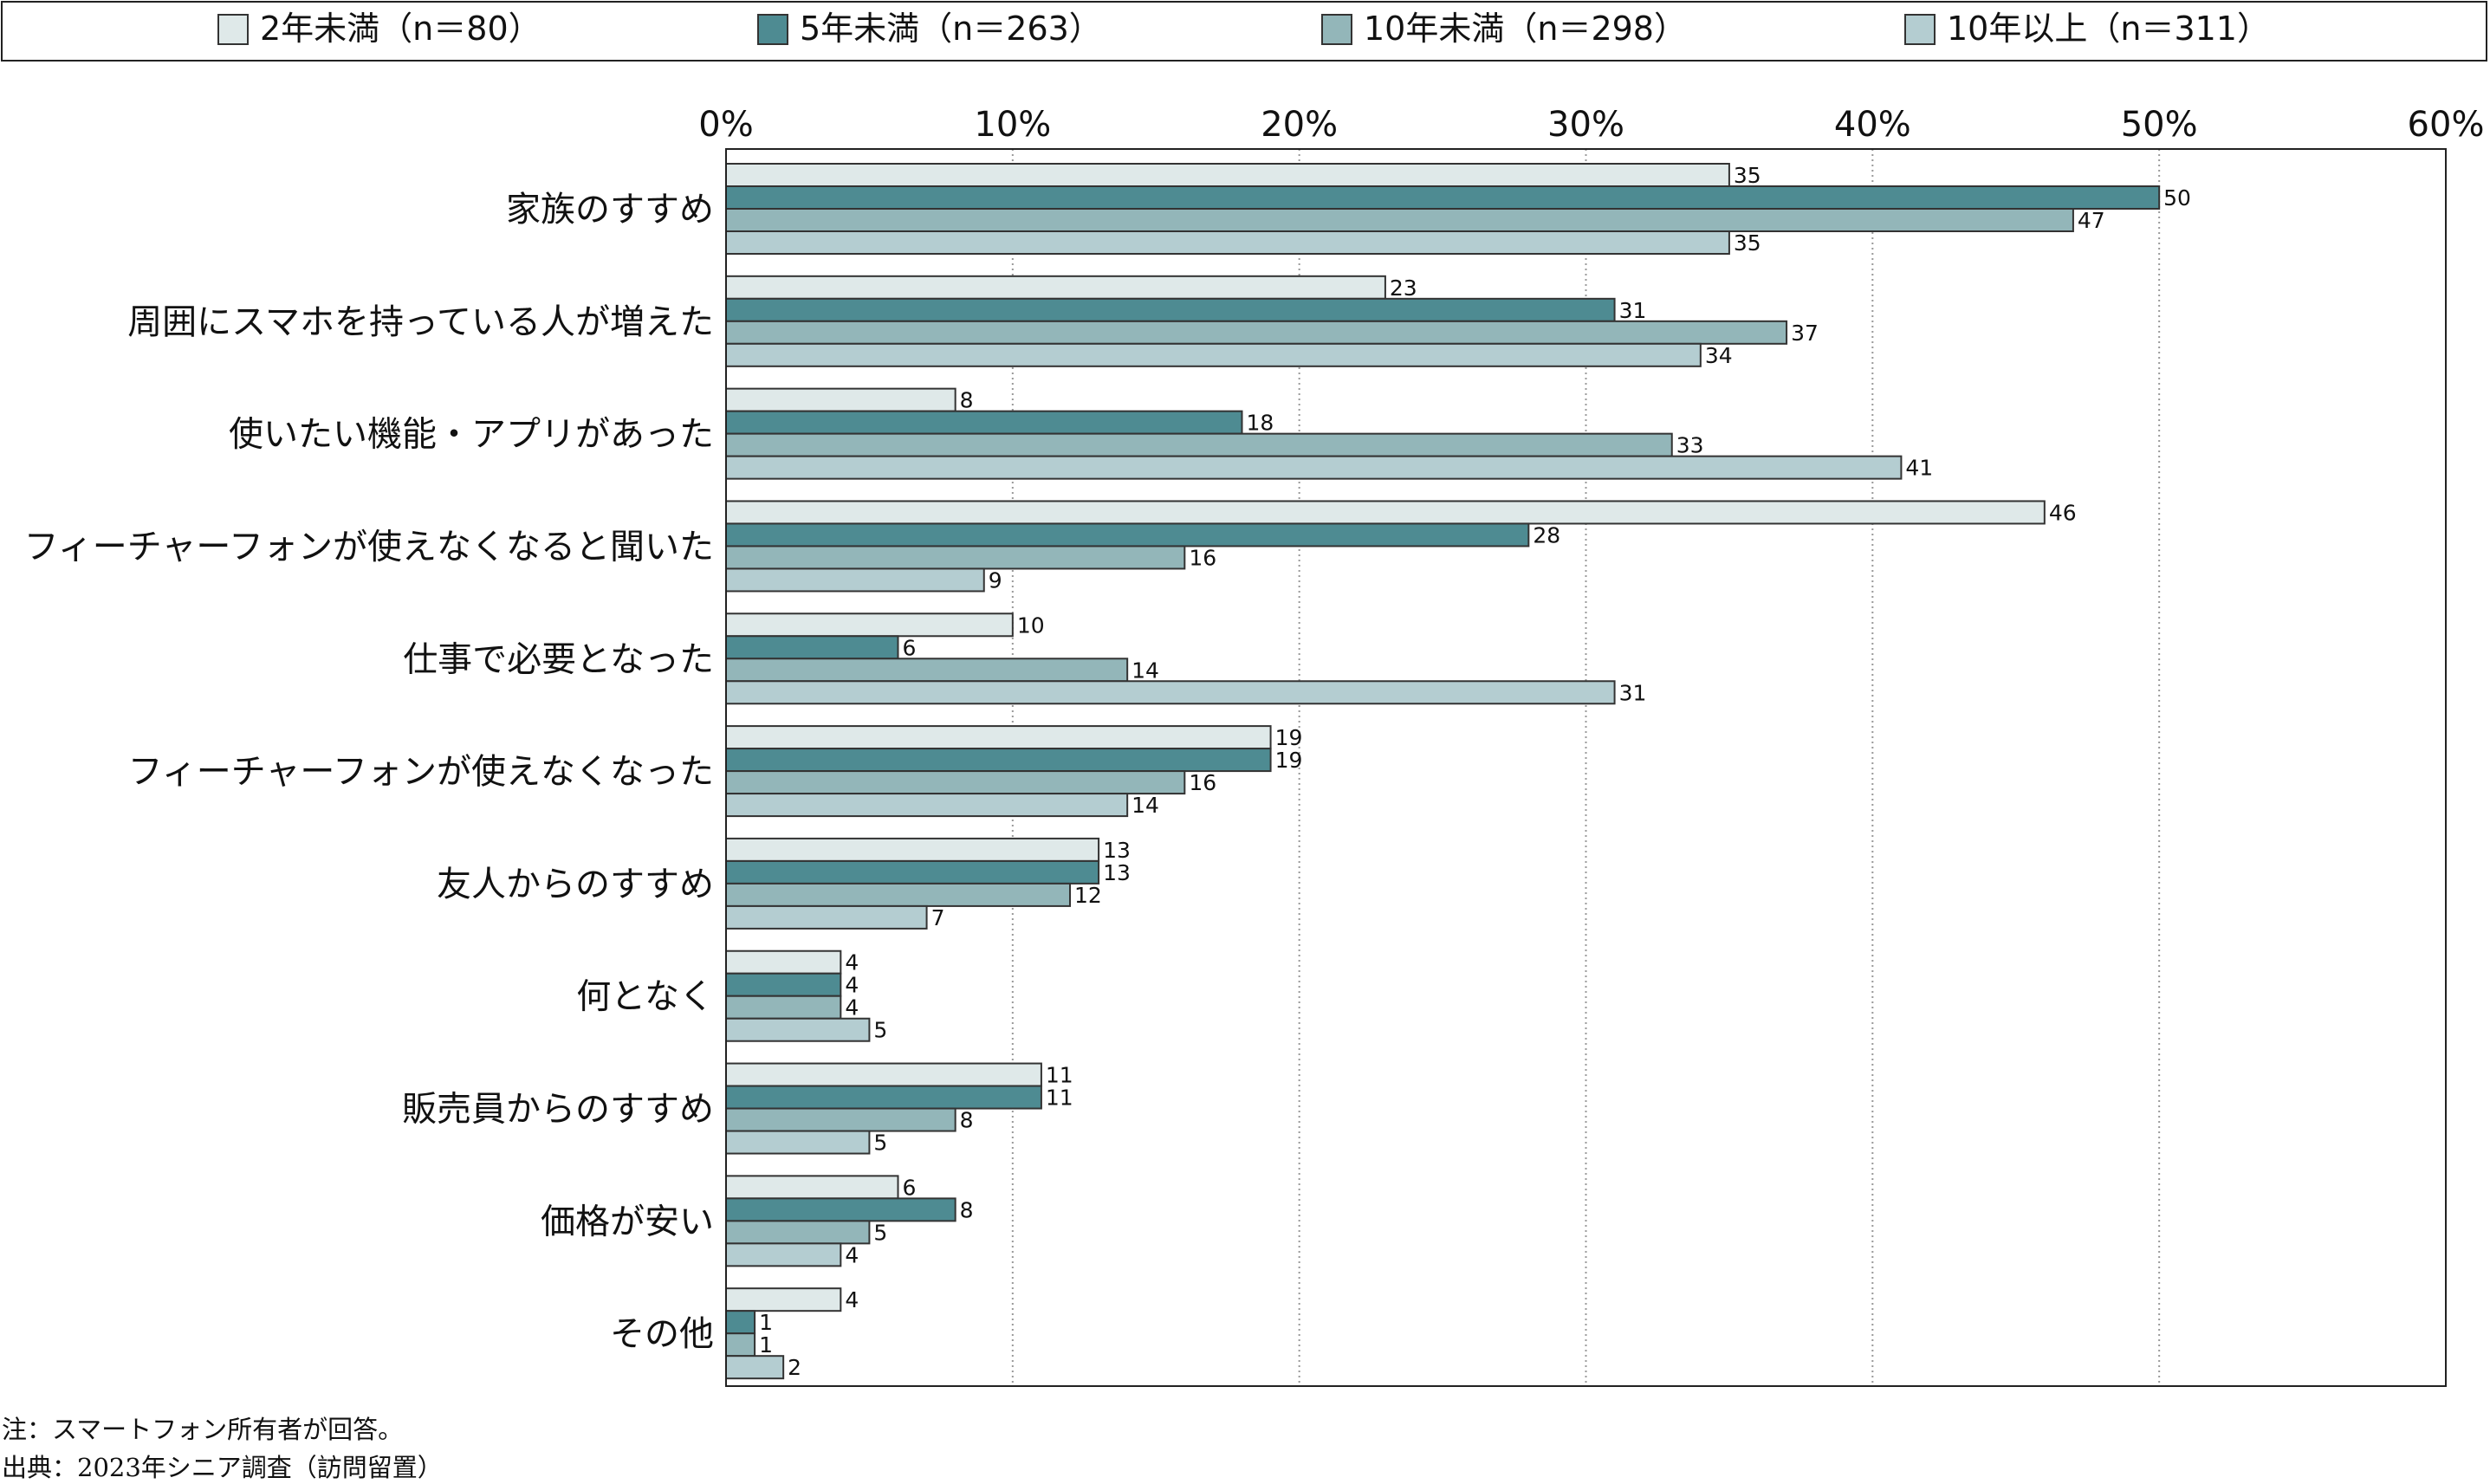  Describe the element at coordinates (2091, 220) in the screenshot. I see `data-label: 47` at that location.